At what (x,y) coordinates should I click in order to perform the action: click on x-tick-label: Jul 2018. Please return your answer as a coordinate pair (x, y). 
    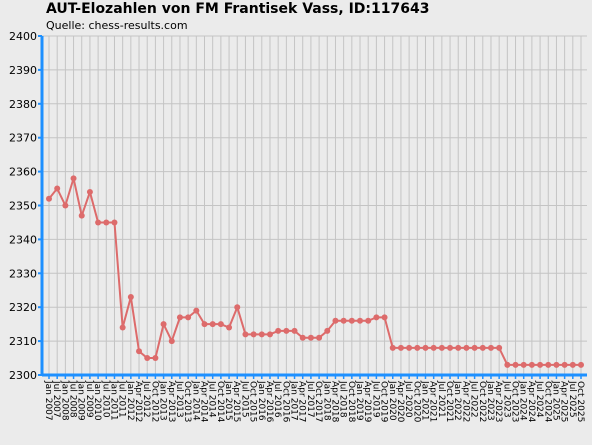
    Looking at the image, I should click on (343, 399).